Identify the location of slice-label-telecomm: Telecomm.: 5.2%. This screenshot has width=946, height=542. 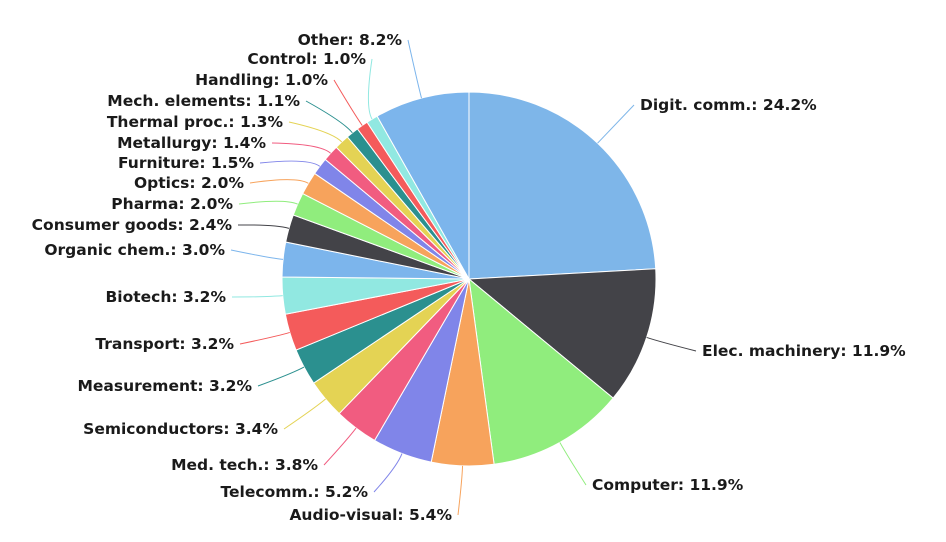
(295, 492).